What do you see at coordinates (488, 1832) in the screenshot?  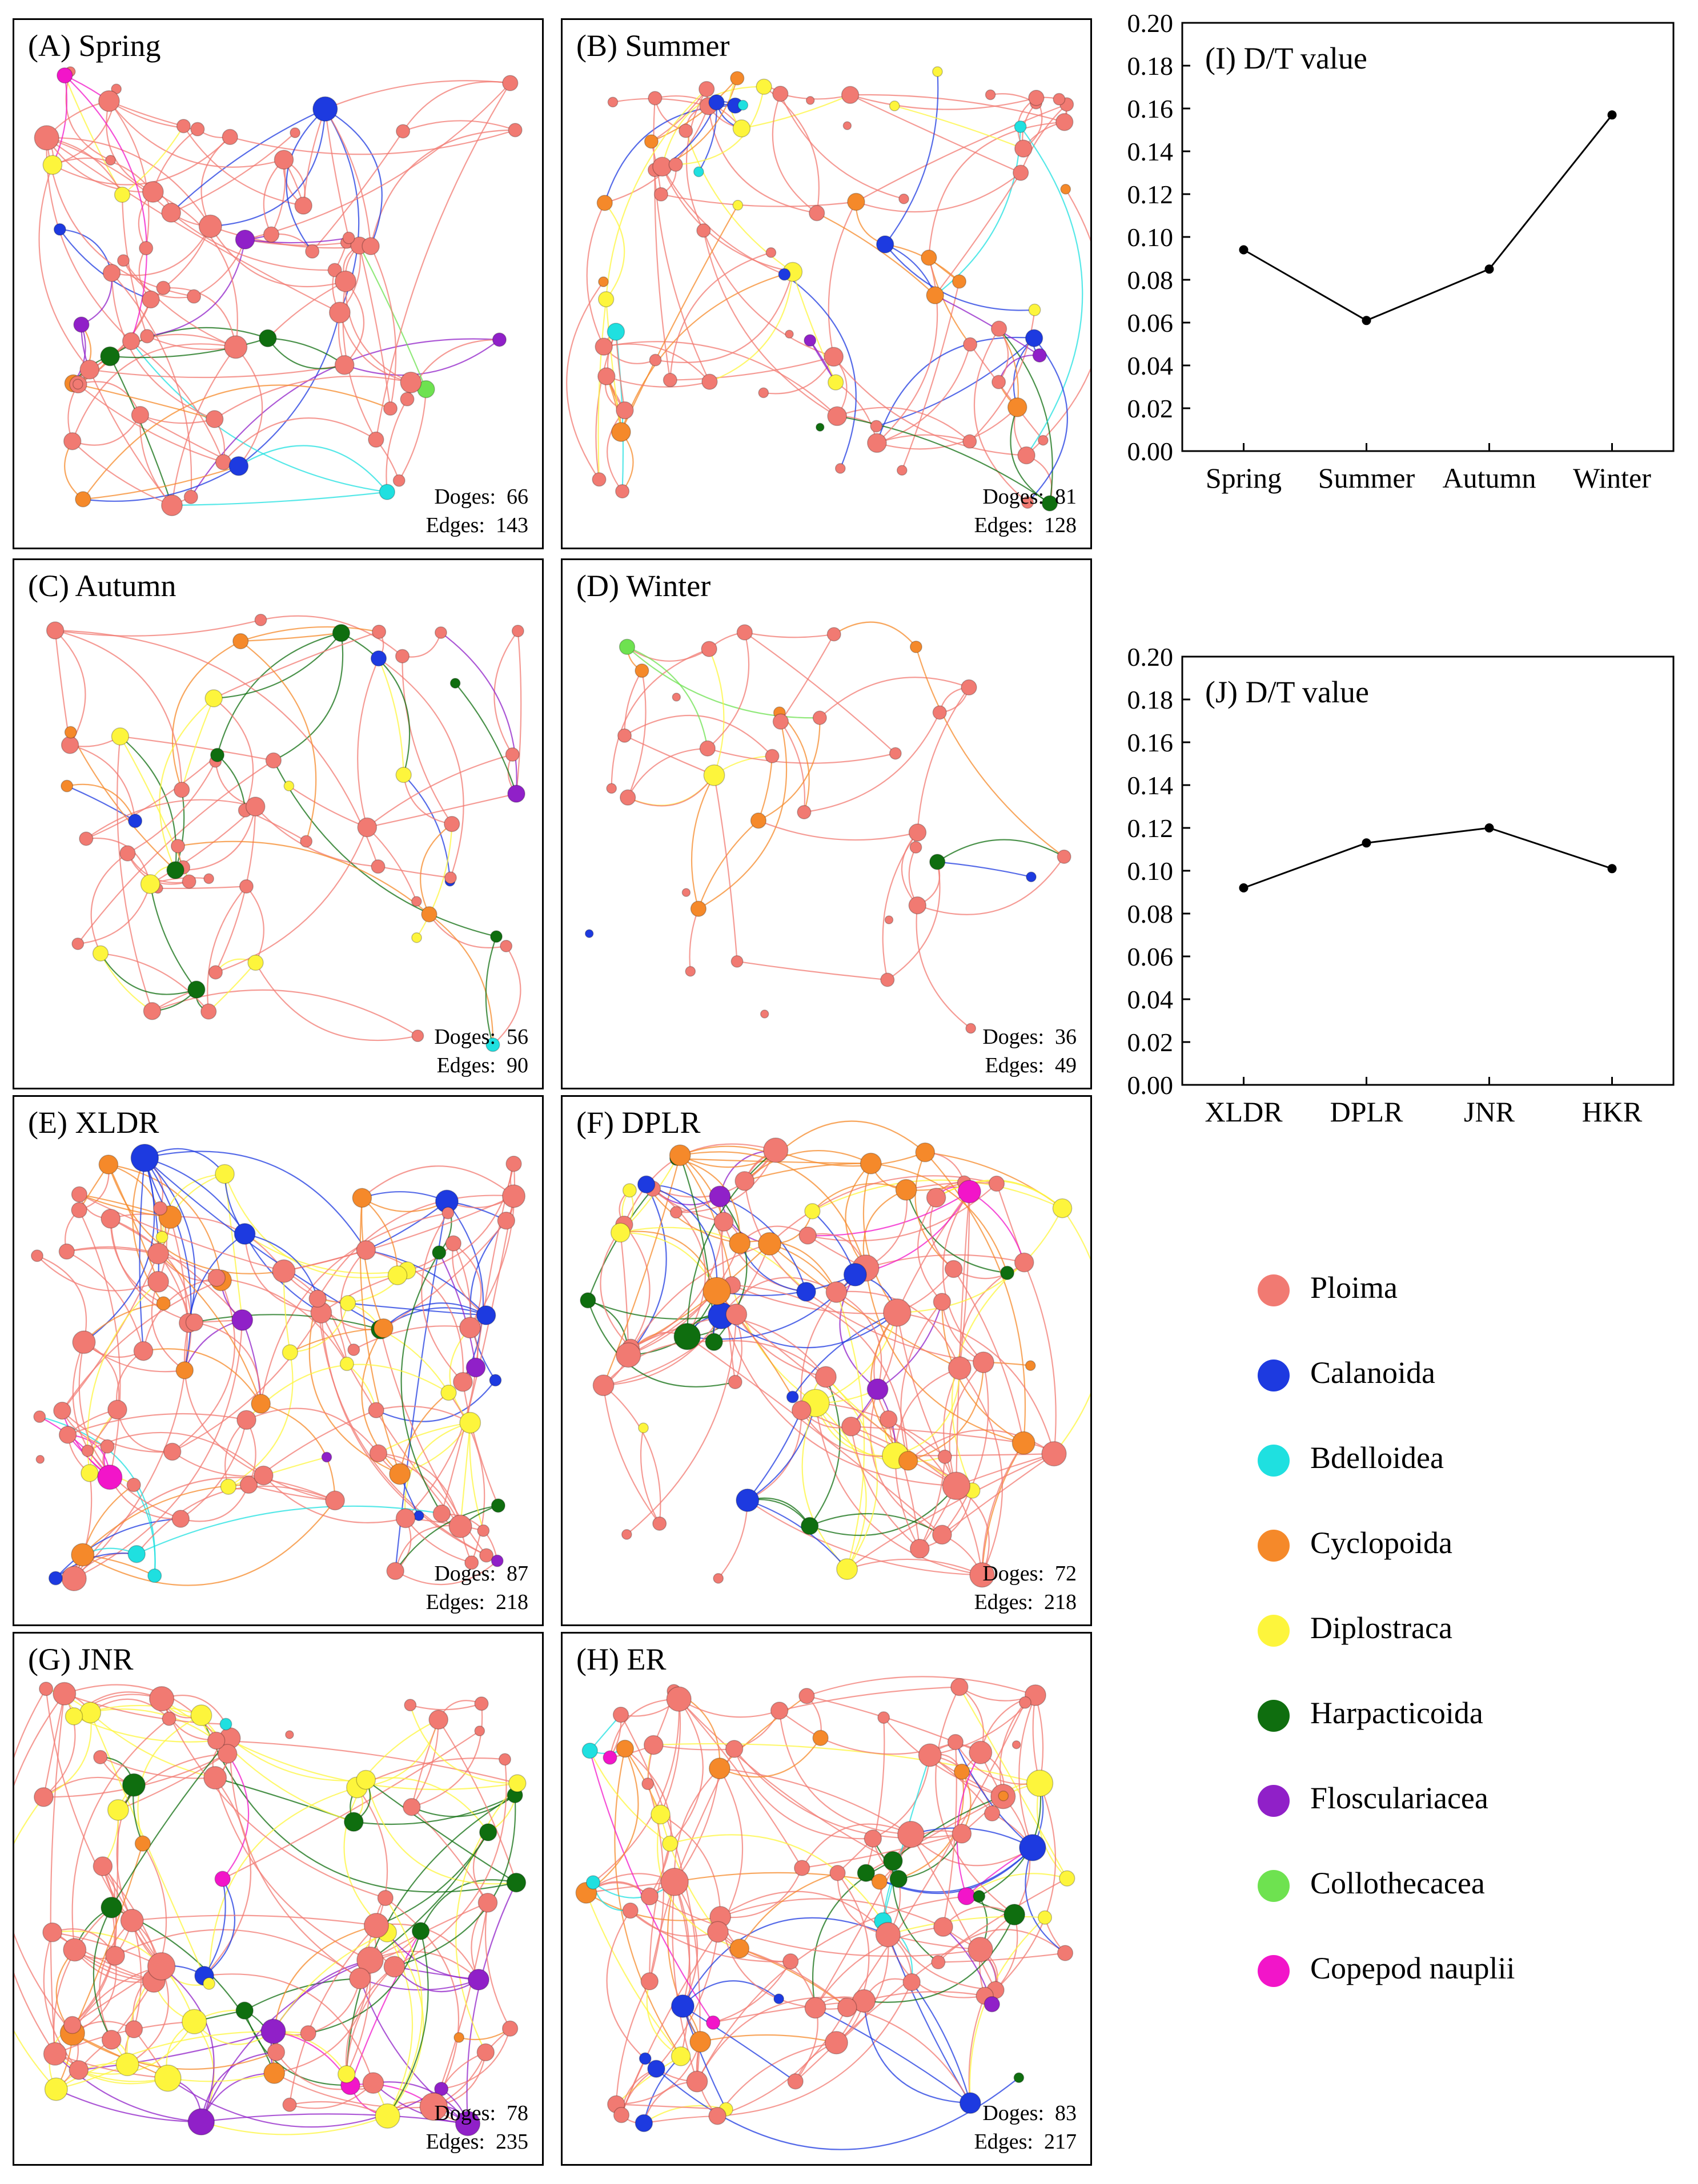 I see `node-harpacticoida` at bounding box center [488, 1832].